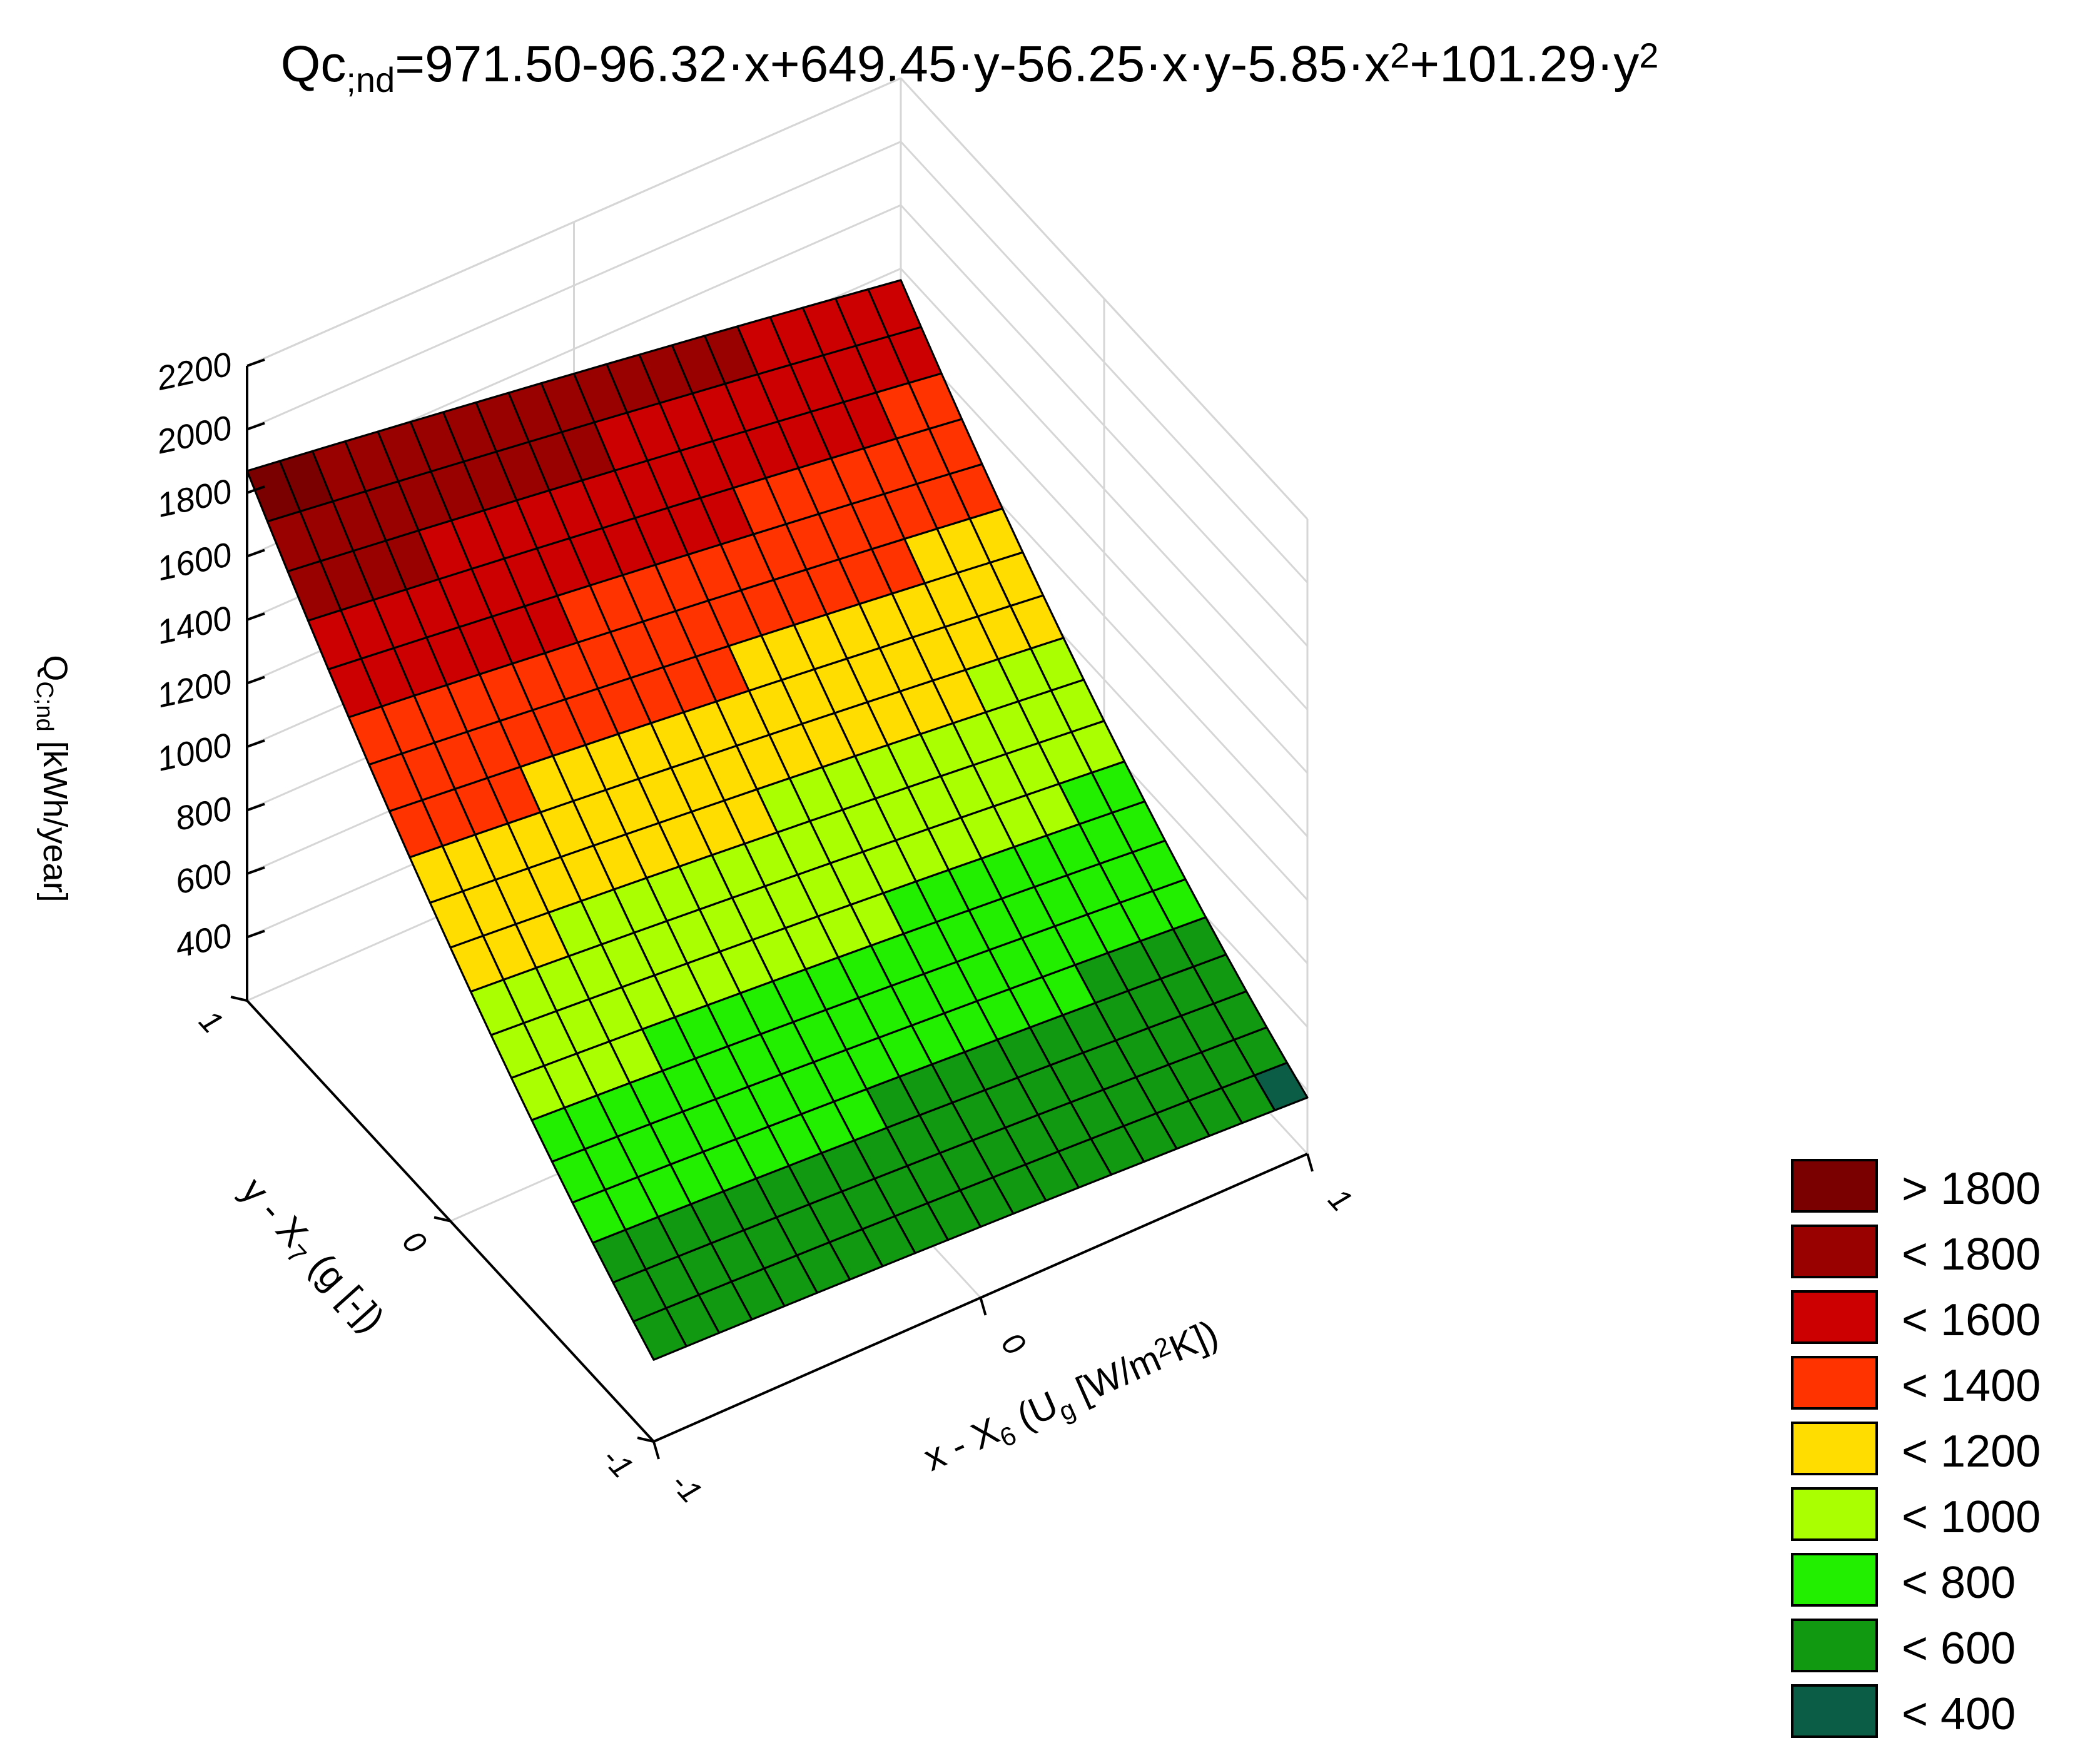  I want to click on z-tick-label-2200: 2200, so click(194, 371).